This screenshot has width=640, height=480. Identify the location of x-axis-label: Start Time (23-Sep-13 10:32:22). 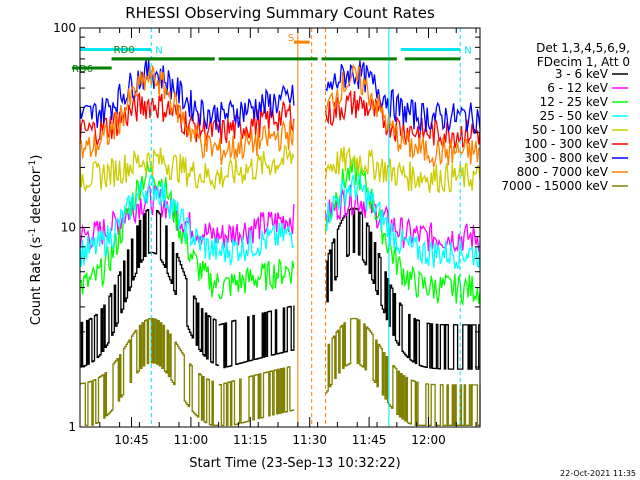
(294, 463).